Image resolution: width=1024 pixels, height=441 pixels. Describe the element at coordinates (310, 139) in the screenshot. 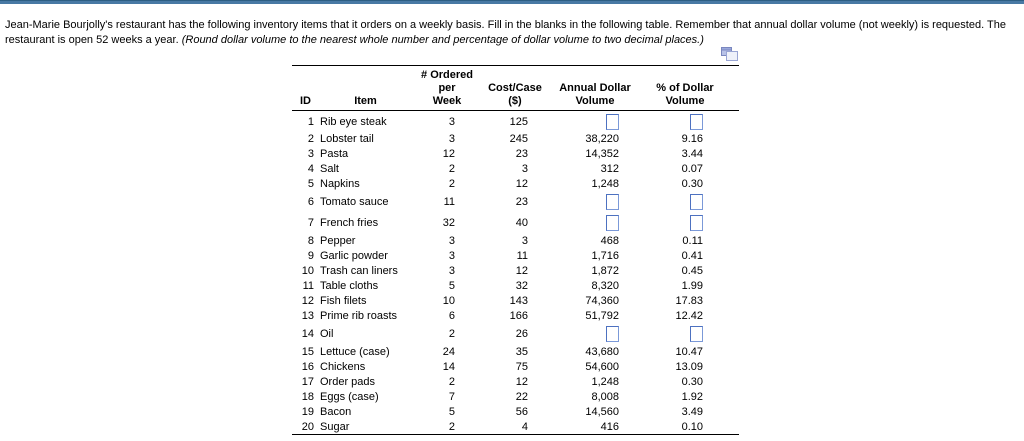

I see `row-id: 2` at that location.